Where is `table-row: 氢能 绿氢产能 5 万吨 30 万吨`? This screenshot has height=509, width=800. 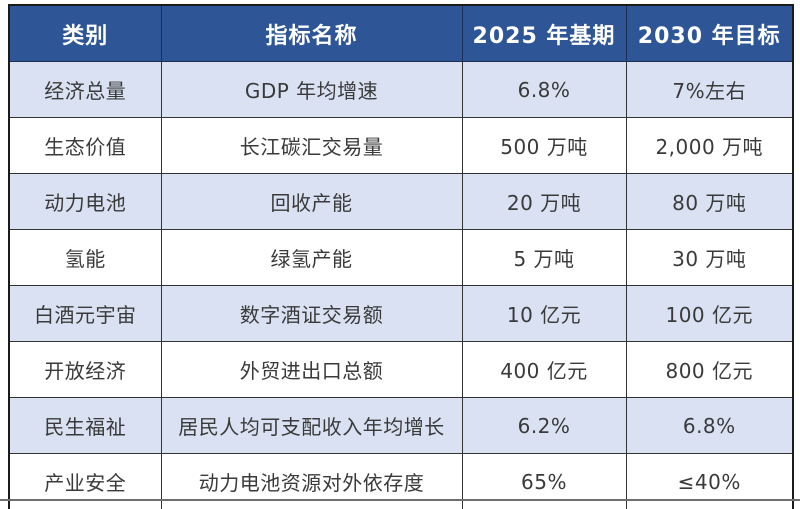
table-row: 氢能 绿氢产能 5 万吨 30 万吨 is located at coordinates (401, 257).